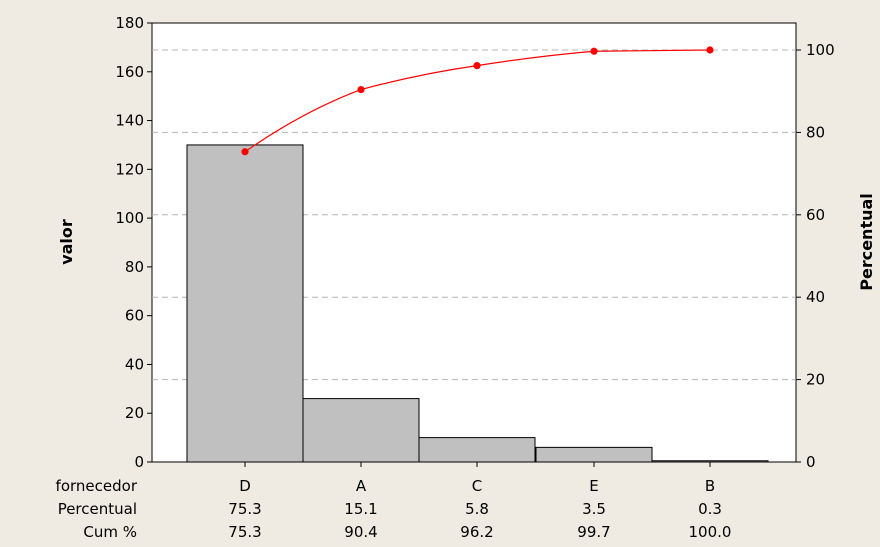 This screenshot has height=547, width=880. Describe the element at coordinates (245, 303) in the screenshot. I see `bar-D` at that location.